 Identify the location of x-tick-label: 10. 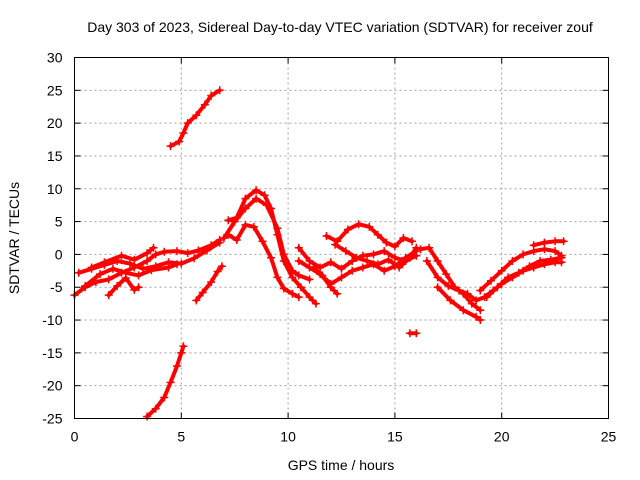
(288, 437).